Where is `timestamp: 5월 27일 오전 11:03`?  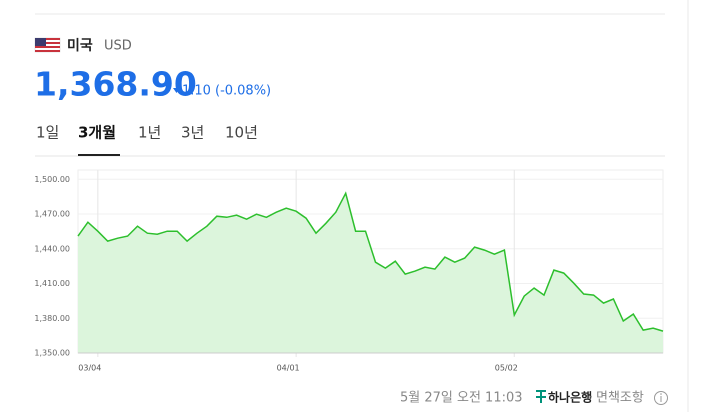 timestamp: 5월 27일 오전 11:03 is located at coordinates (461, 398).